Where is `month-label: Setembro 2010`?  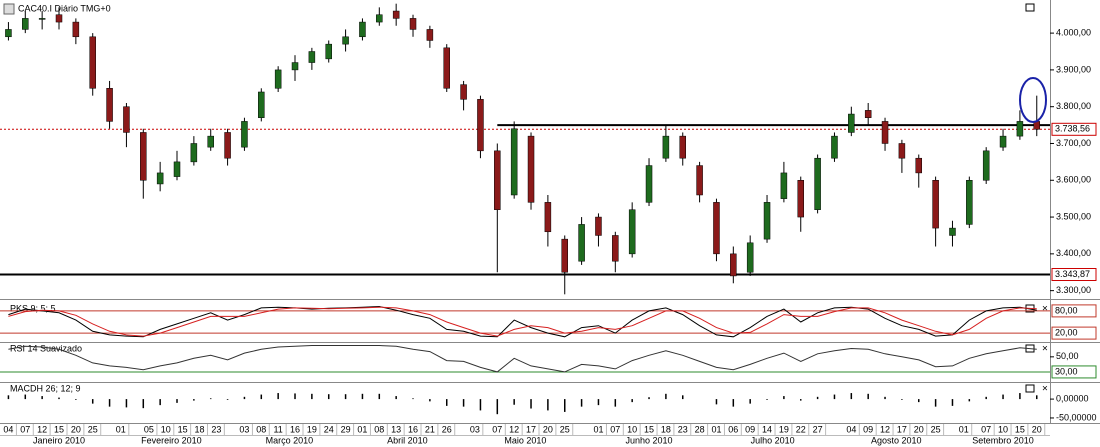
month-label: Setembro 2010 is located at coordinates (1003, 440).